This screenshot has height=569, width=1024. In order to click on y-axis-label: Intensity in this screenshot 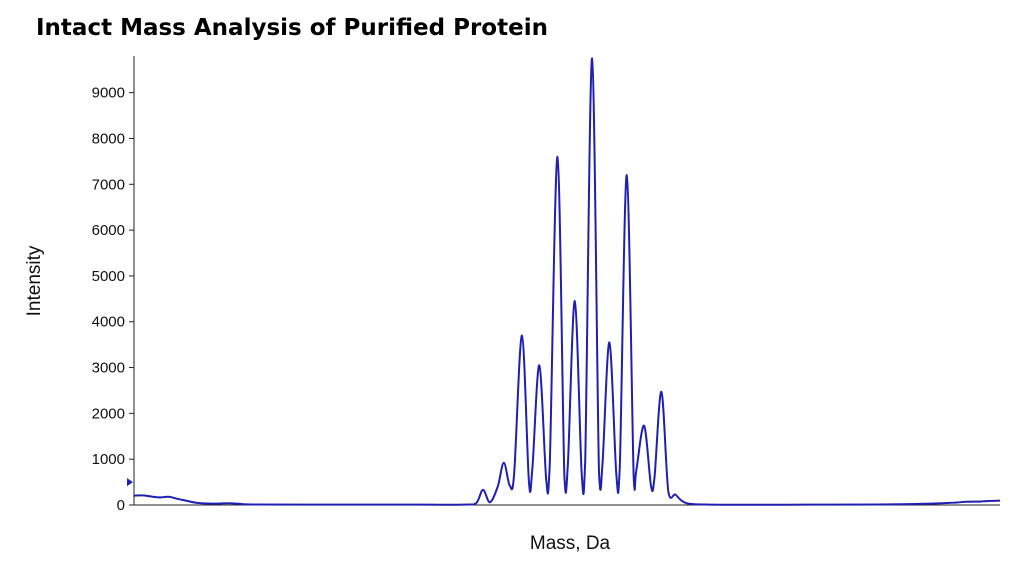, I will do `click(34, 280)`.